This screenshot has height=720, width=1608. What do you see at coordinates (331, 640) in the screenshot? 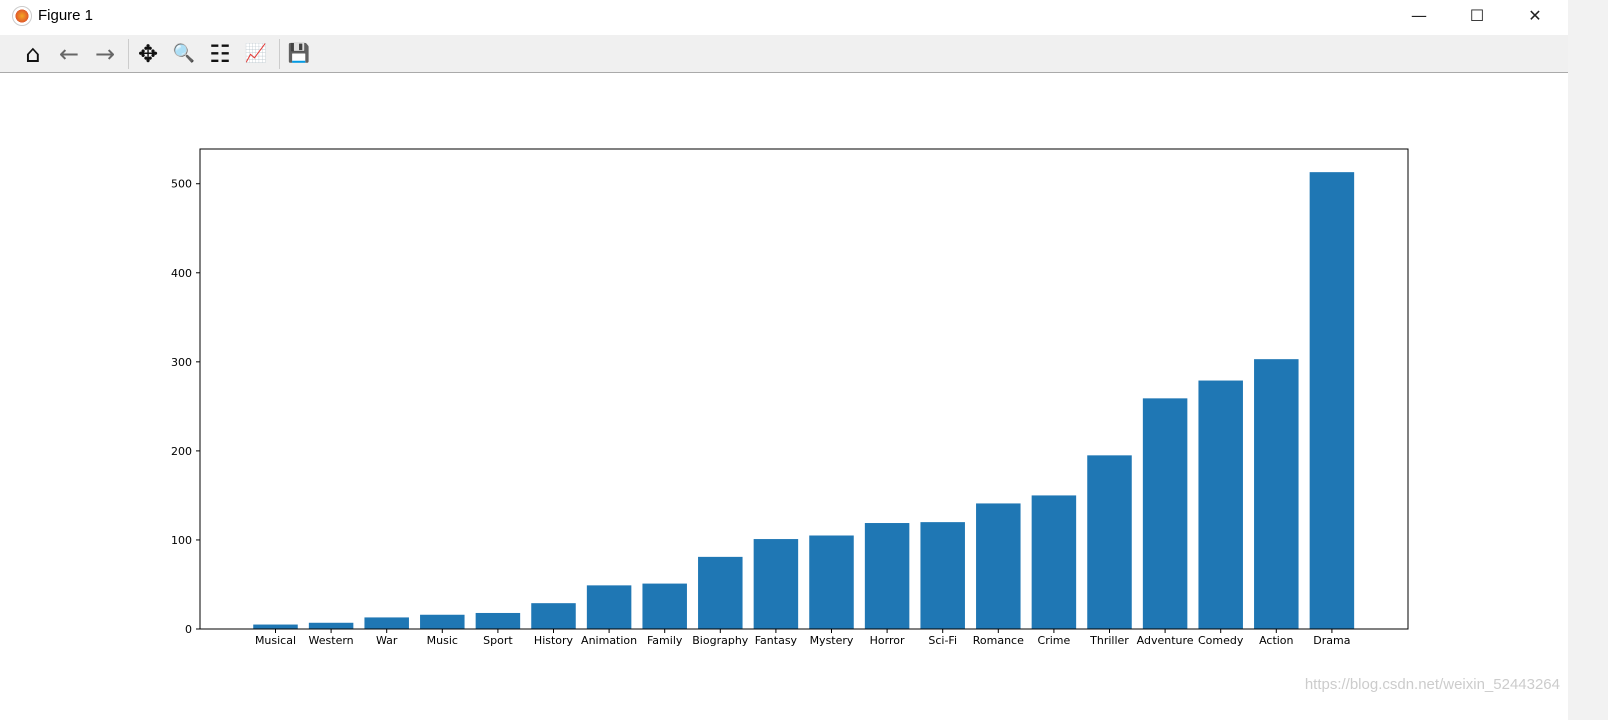
I see `x-tick-label: Western` at bounding box center [331, 640].